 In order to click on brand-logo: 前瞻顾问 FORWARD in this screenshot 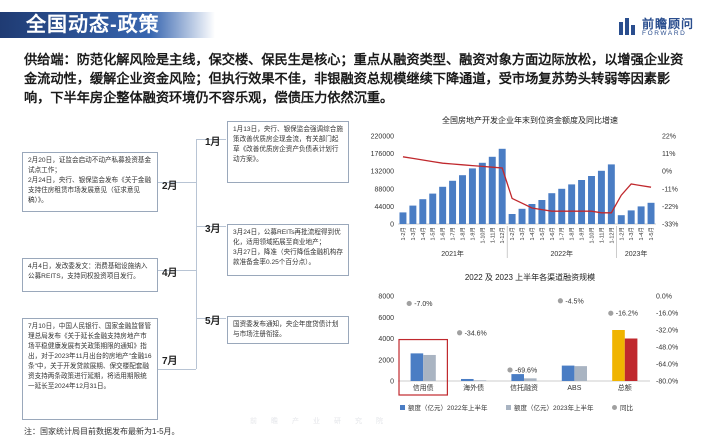, I will do `click(662, 28)`.